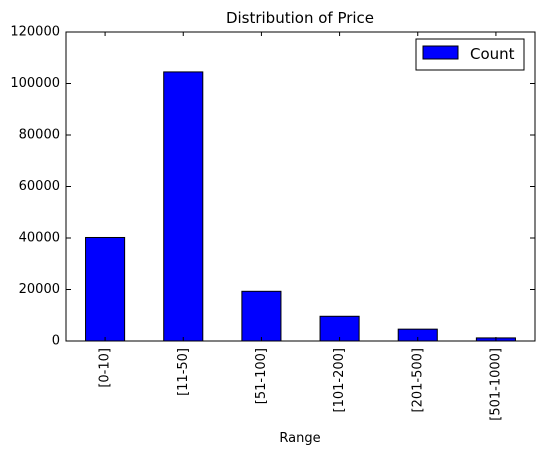 The image size is (543, 455). I want to click on x-tick-label: [11-50], so click(183, 372).